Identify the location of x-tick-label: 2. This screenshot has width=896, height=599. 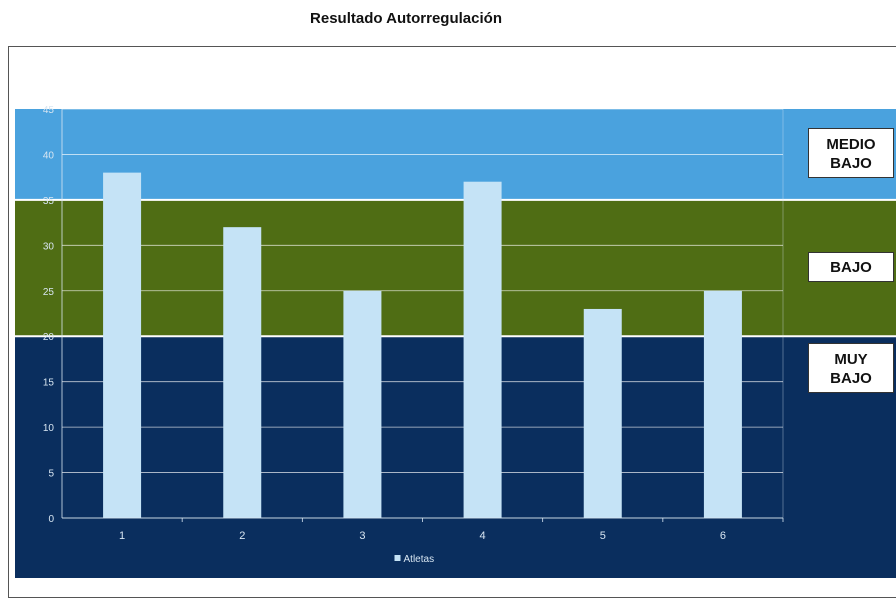
(242, 536).